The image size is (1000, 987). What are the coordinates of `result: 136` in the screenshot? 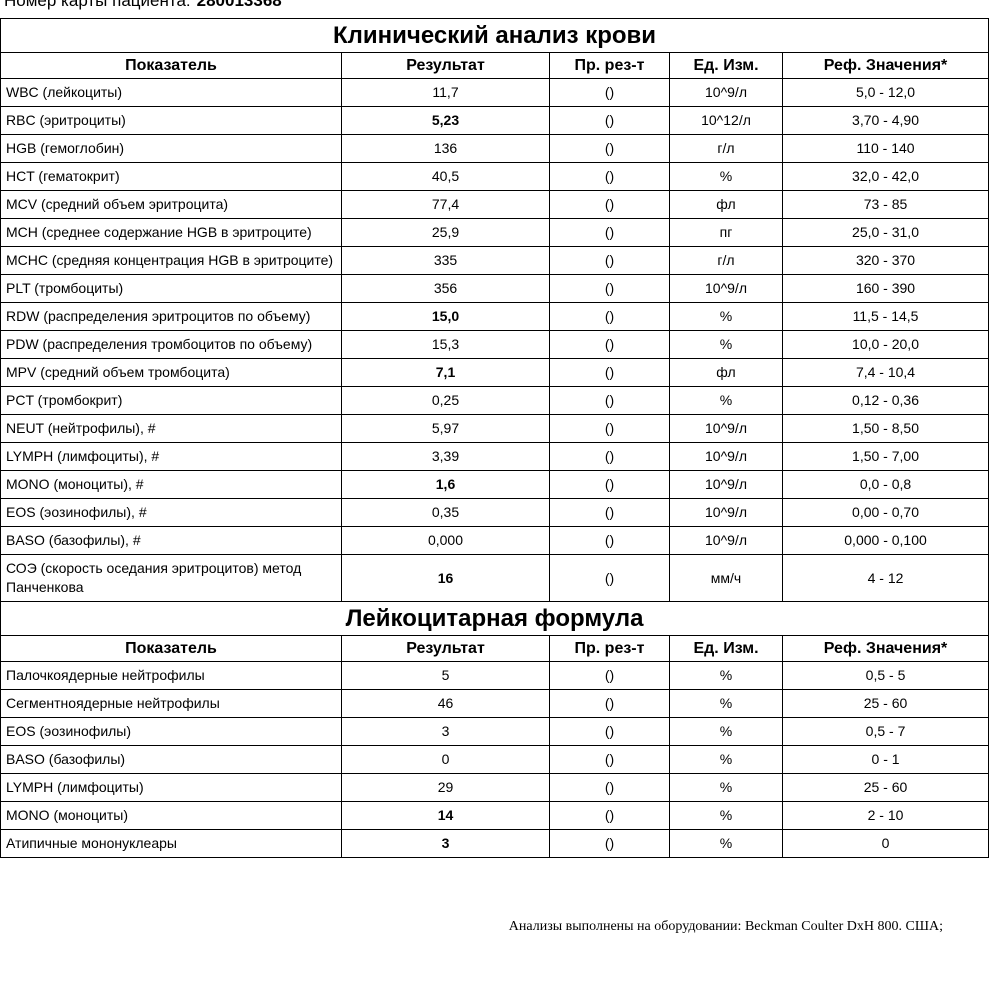 It's located at (445, 148).